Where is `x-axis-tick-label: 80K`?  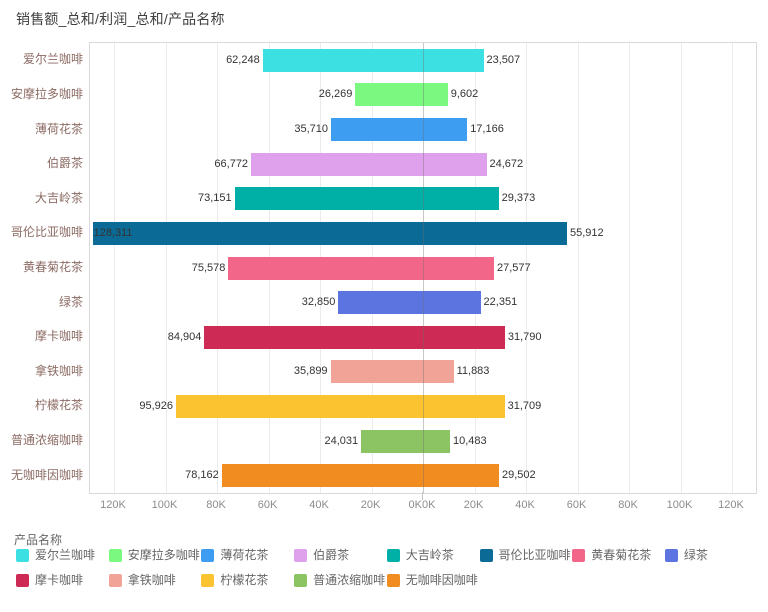
x-axis-tick-label: 80K is located at coordinates (216, 505).